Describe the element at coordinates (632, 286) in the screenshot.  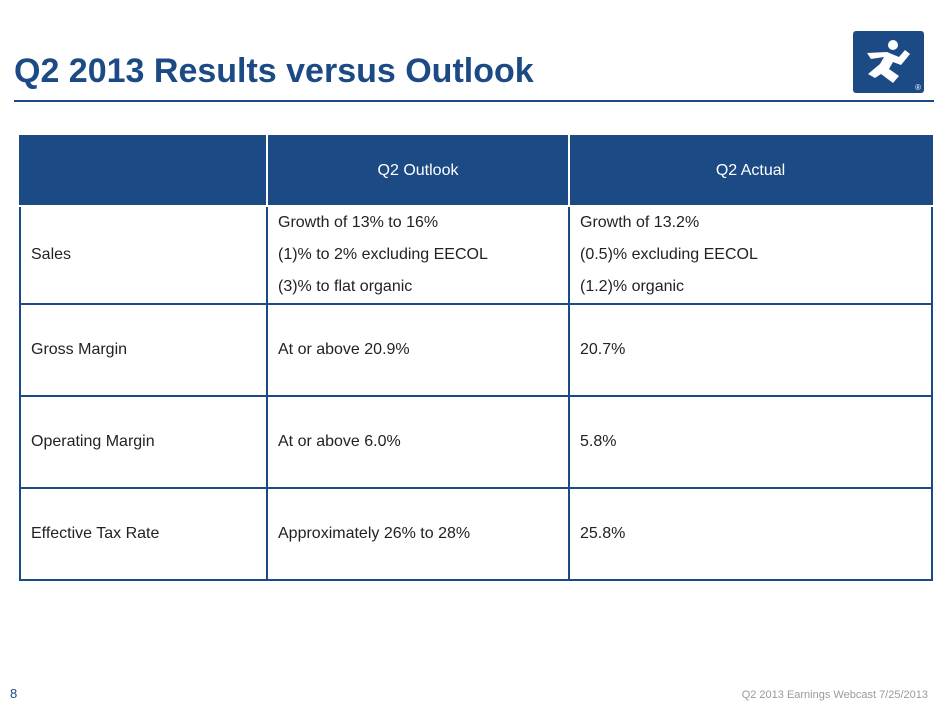
I see `actual-line: (1.2)% organic` at that location.